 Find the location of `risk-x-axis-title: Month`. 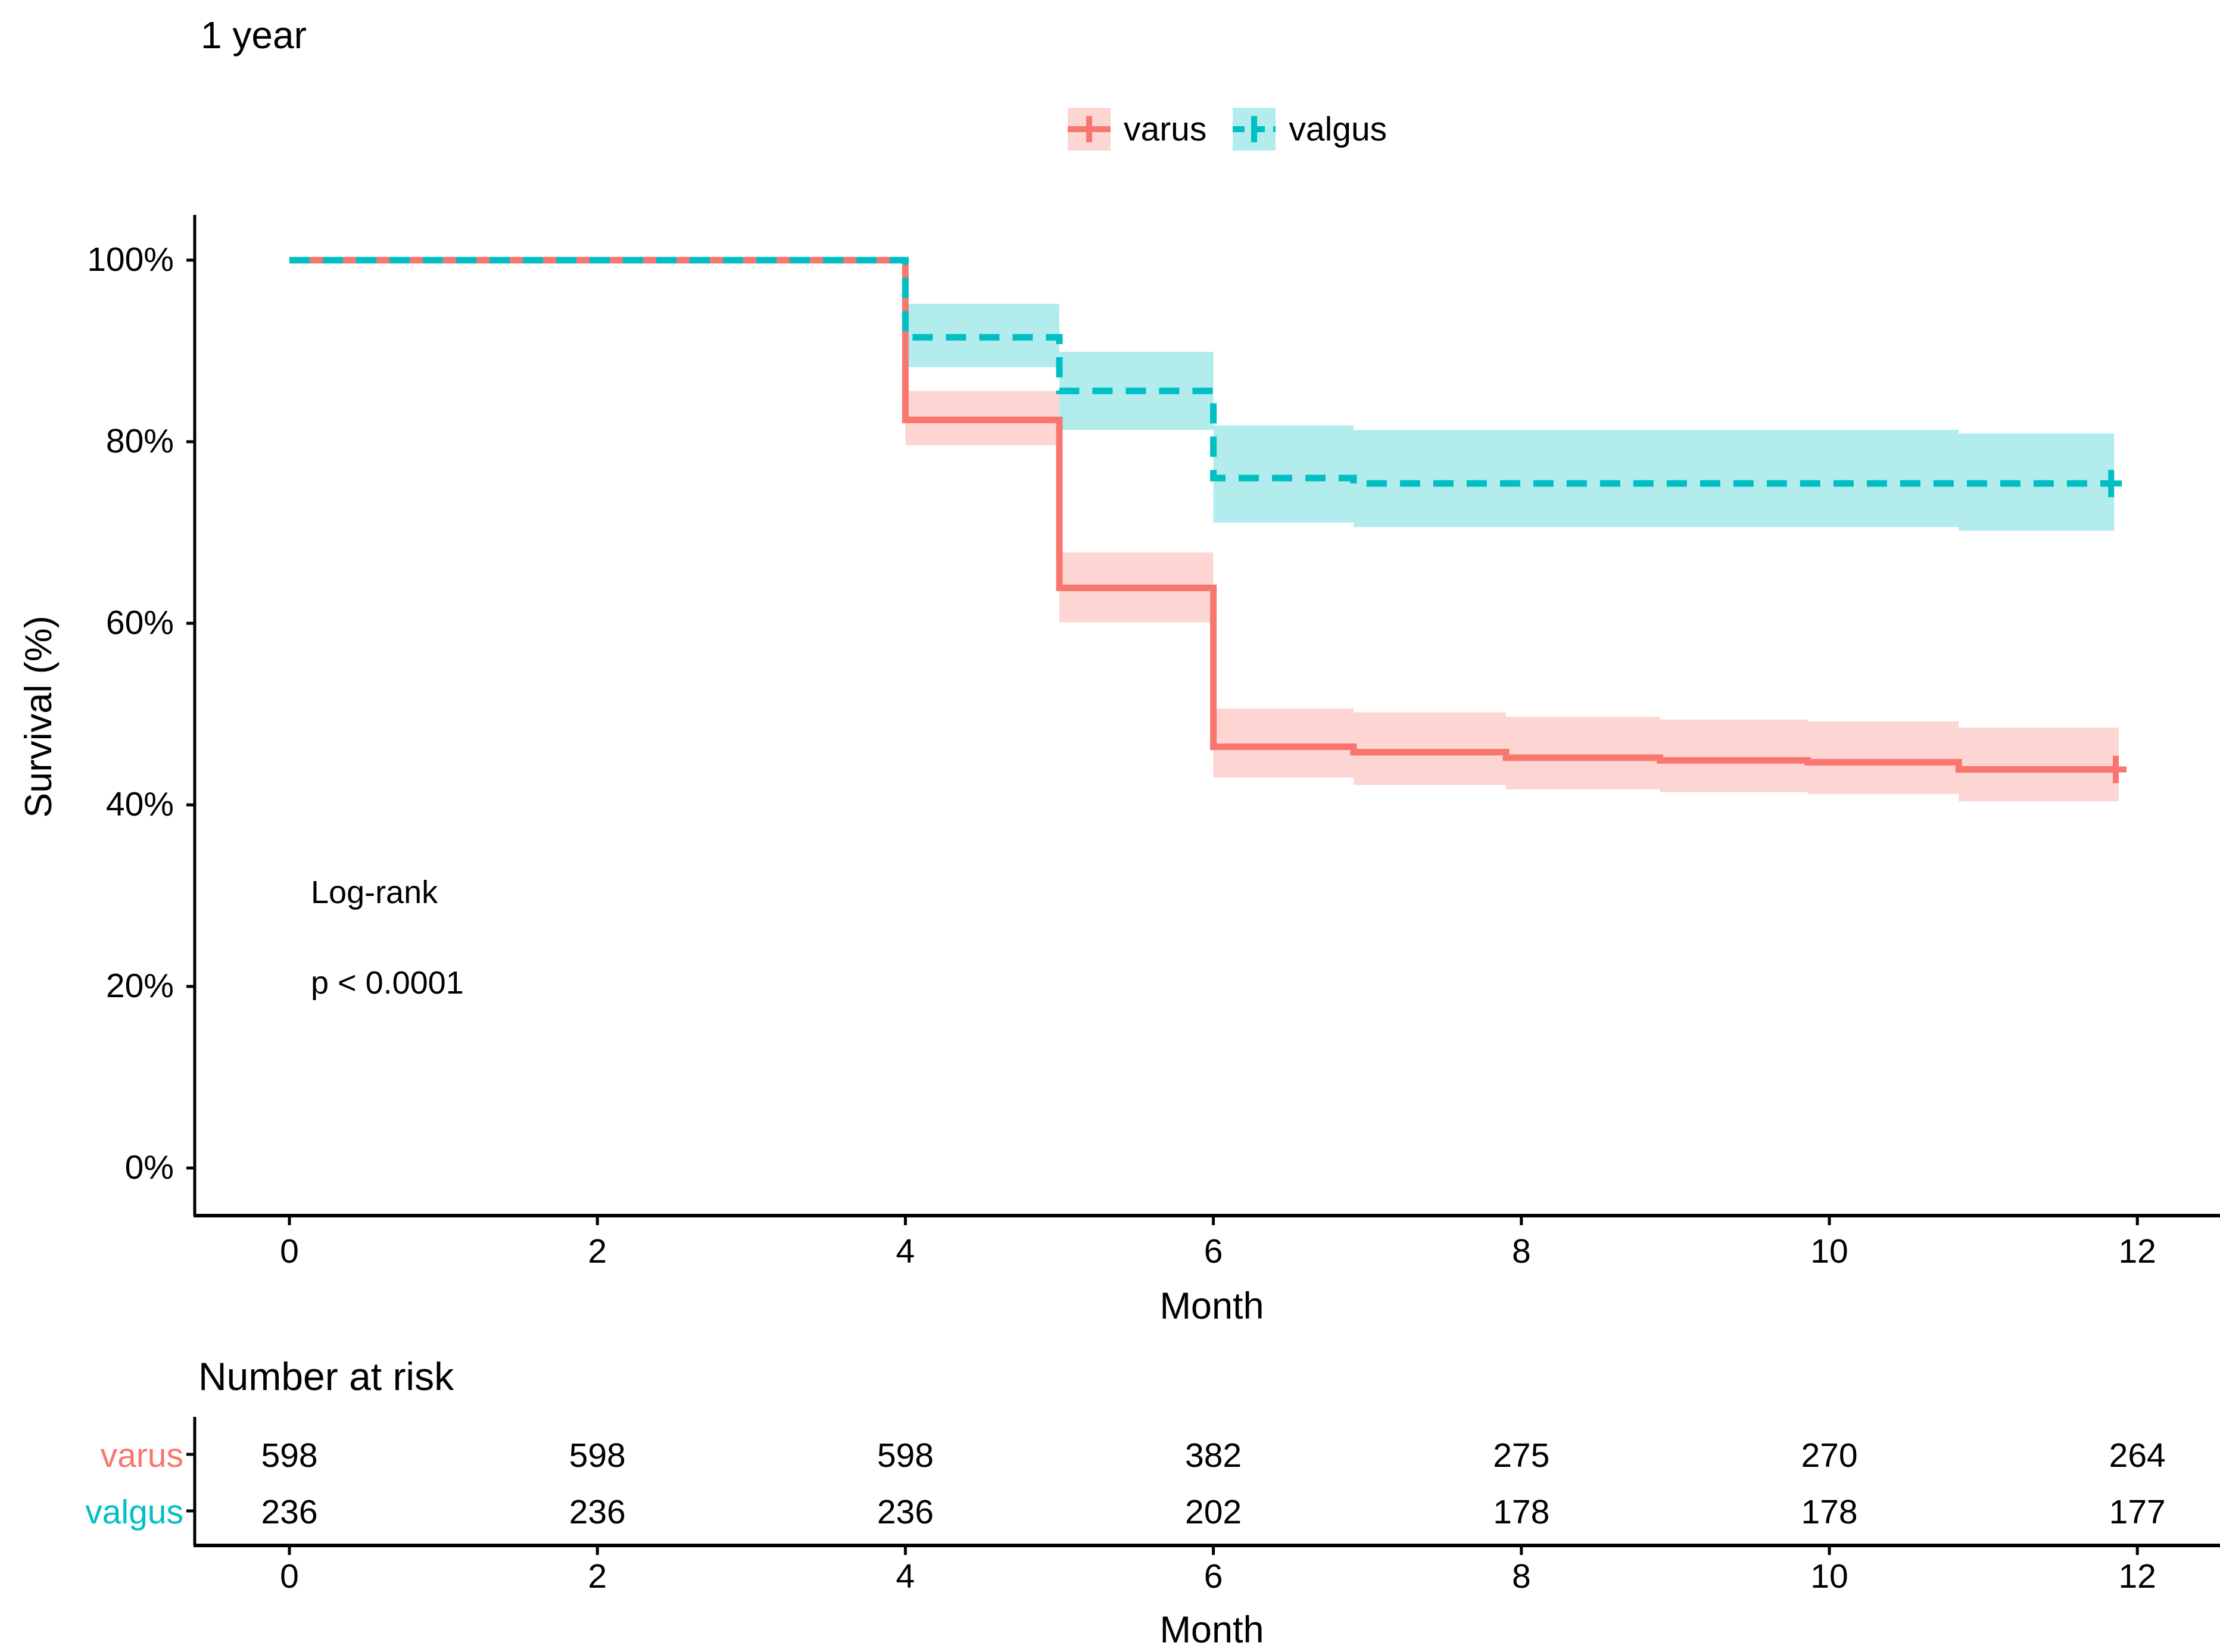

risk-x-axis-title: Month is located at coordinates (1211, 1630).